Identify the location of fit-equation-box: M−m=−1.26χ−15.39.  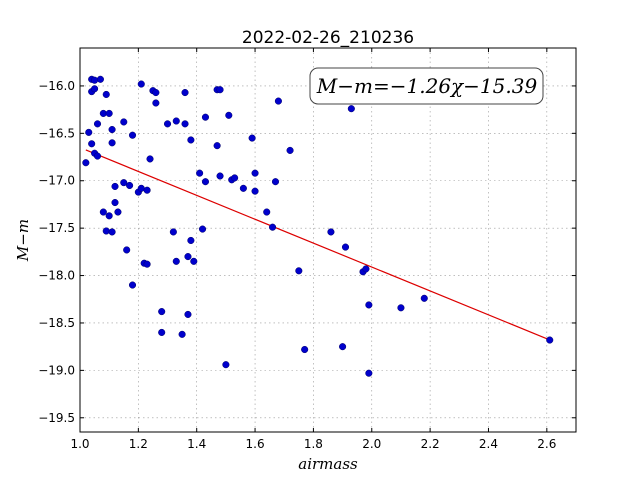
(426, 86).